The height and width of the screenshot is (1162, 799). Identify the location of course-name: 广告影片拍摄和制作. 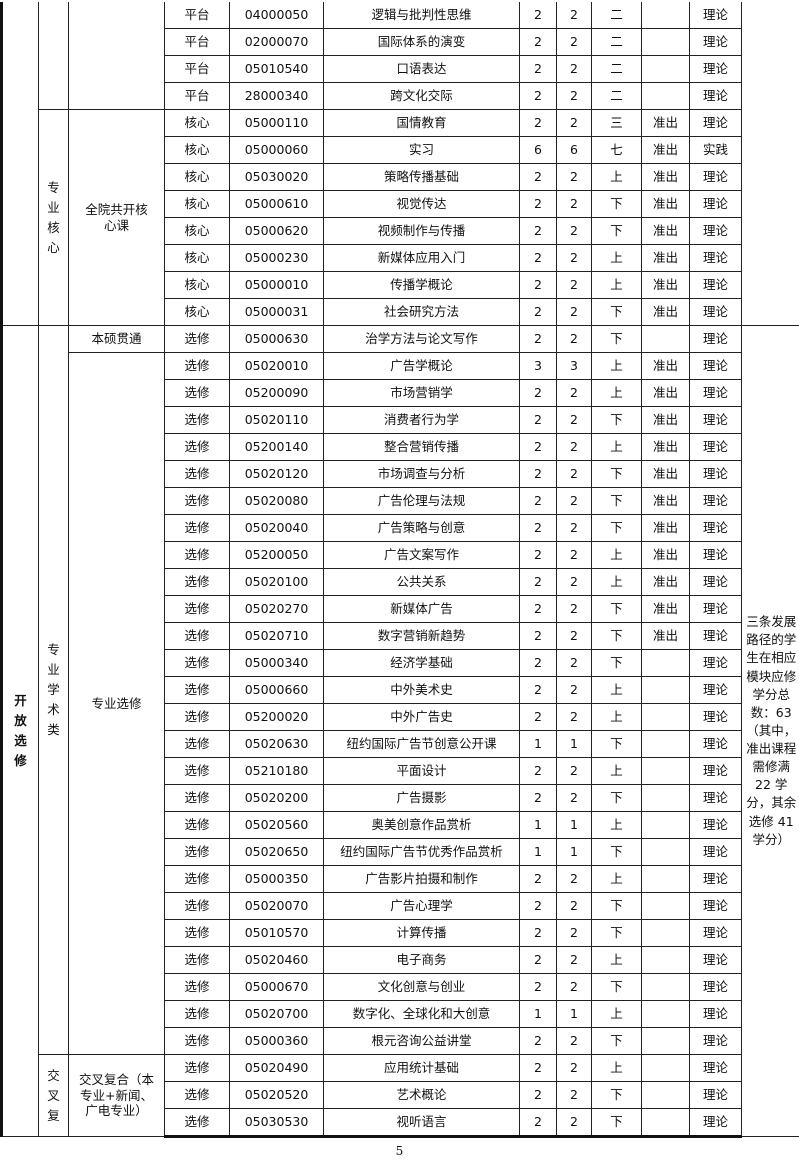
(421, 879).